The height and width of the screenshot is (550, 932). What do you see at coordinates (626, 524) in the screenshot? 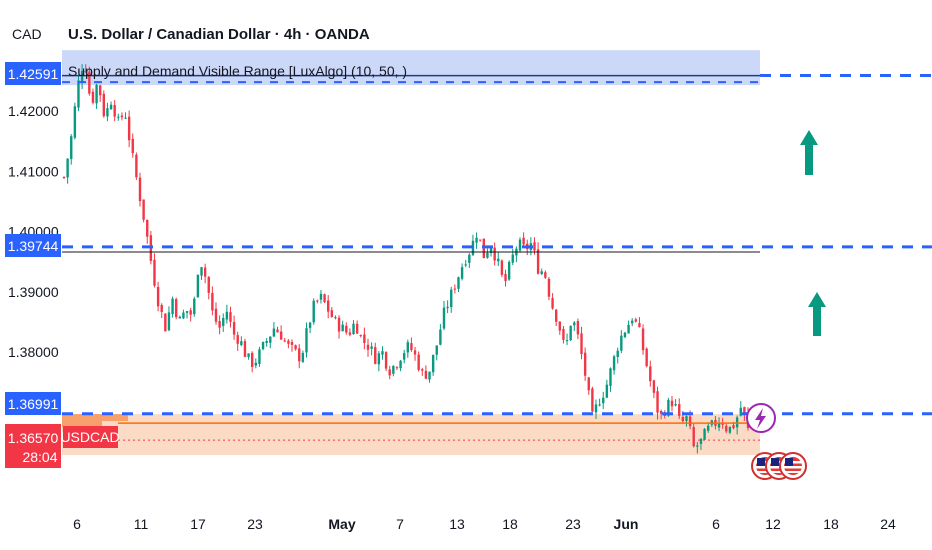
I see `x-tick-label: Jun` at bounding box center [626, 524].